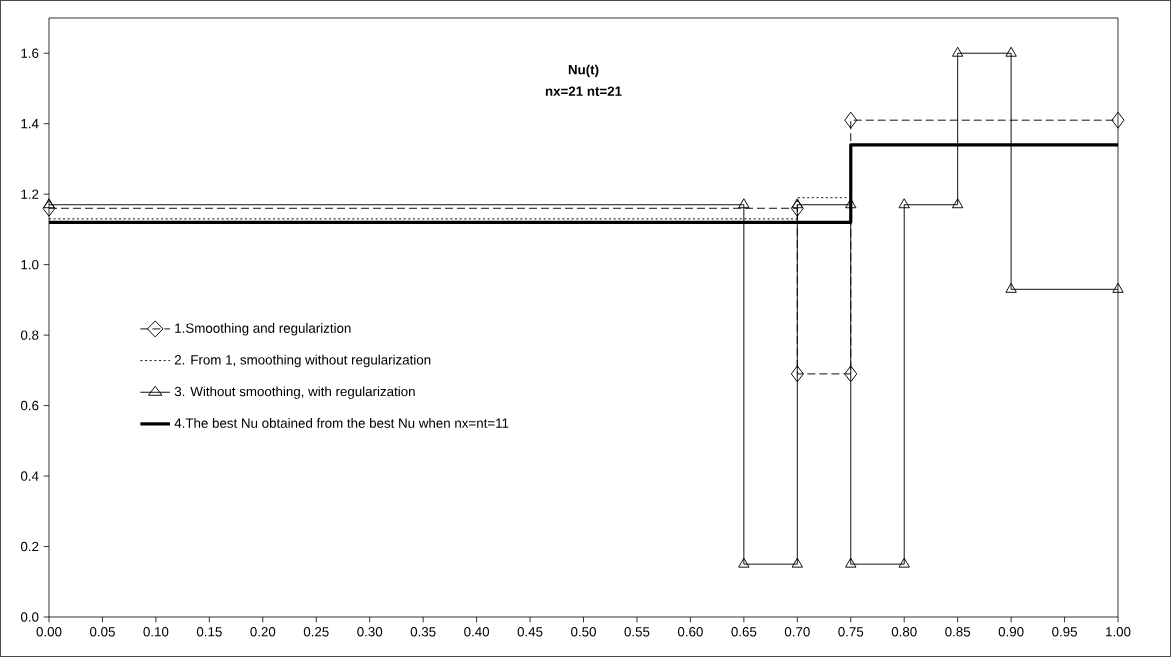  What do you see at coordinates (316, 632) in the screenshot?
I see `x-tick-label: 0.25` at bounding box center [316, 632].